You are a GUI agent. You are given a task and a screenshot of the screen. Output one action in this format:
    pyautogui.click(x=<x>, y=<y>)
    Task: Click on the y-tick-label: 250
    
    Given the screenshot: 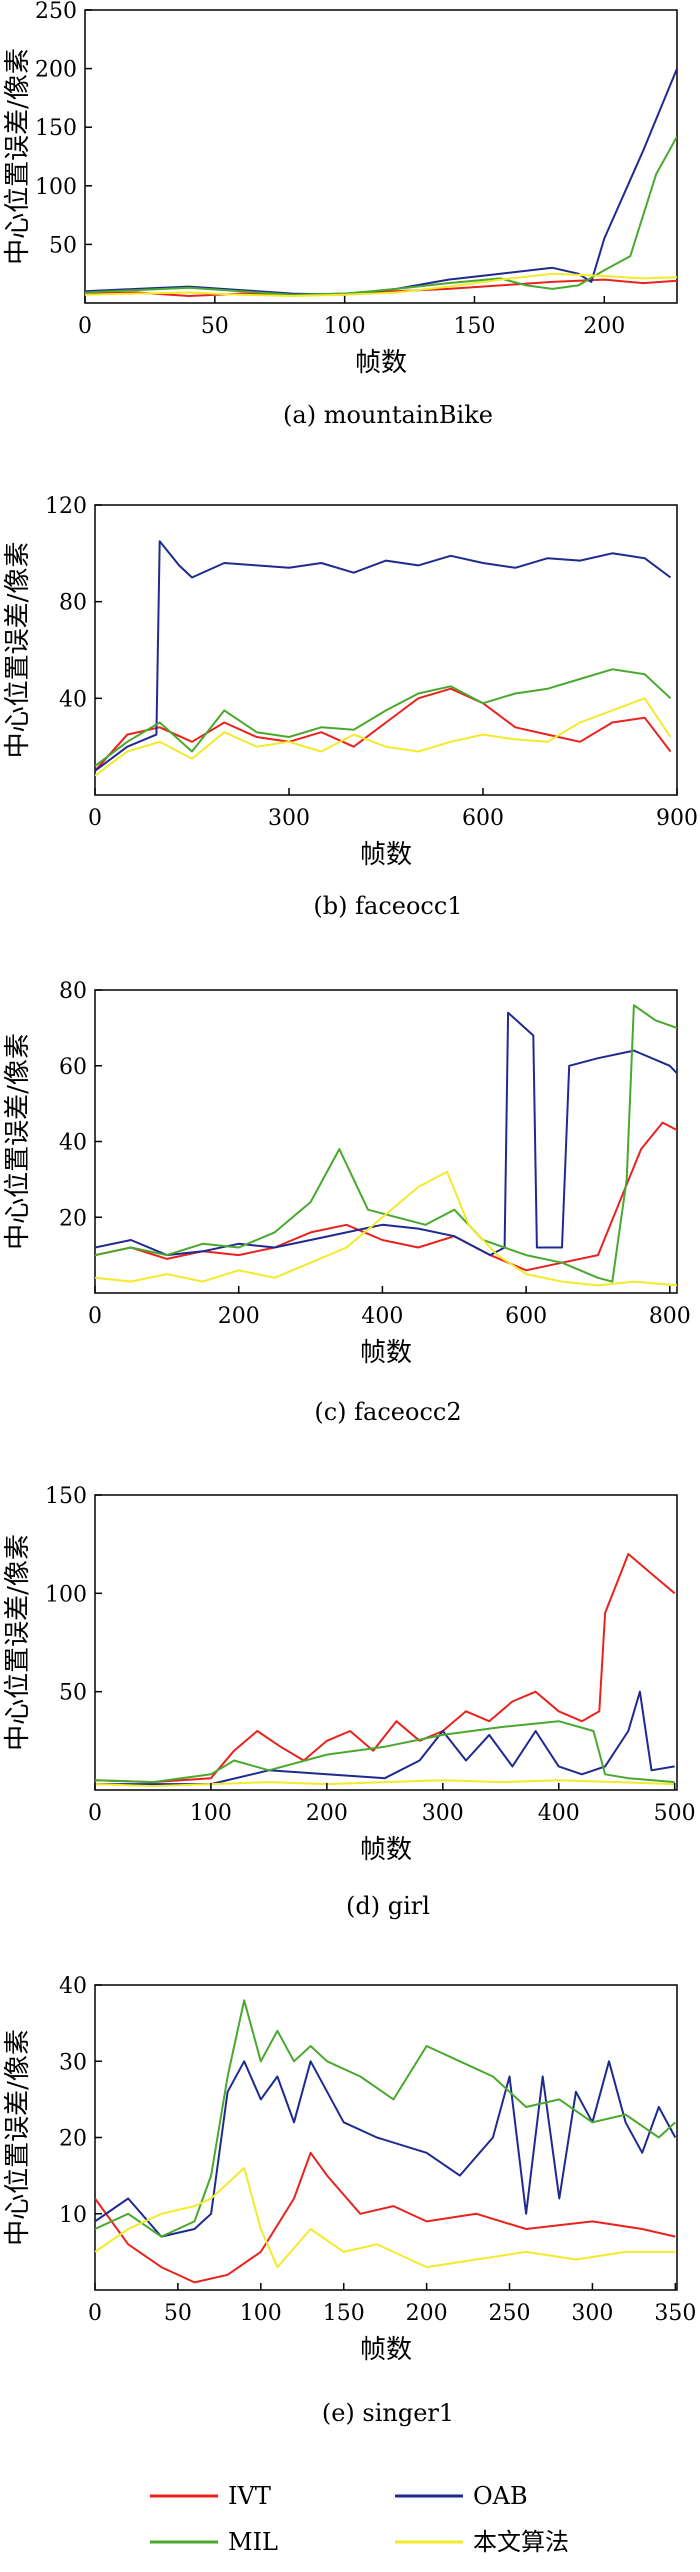 What is the action you would take?
    pyautogui.click(x=56, y=12)
    